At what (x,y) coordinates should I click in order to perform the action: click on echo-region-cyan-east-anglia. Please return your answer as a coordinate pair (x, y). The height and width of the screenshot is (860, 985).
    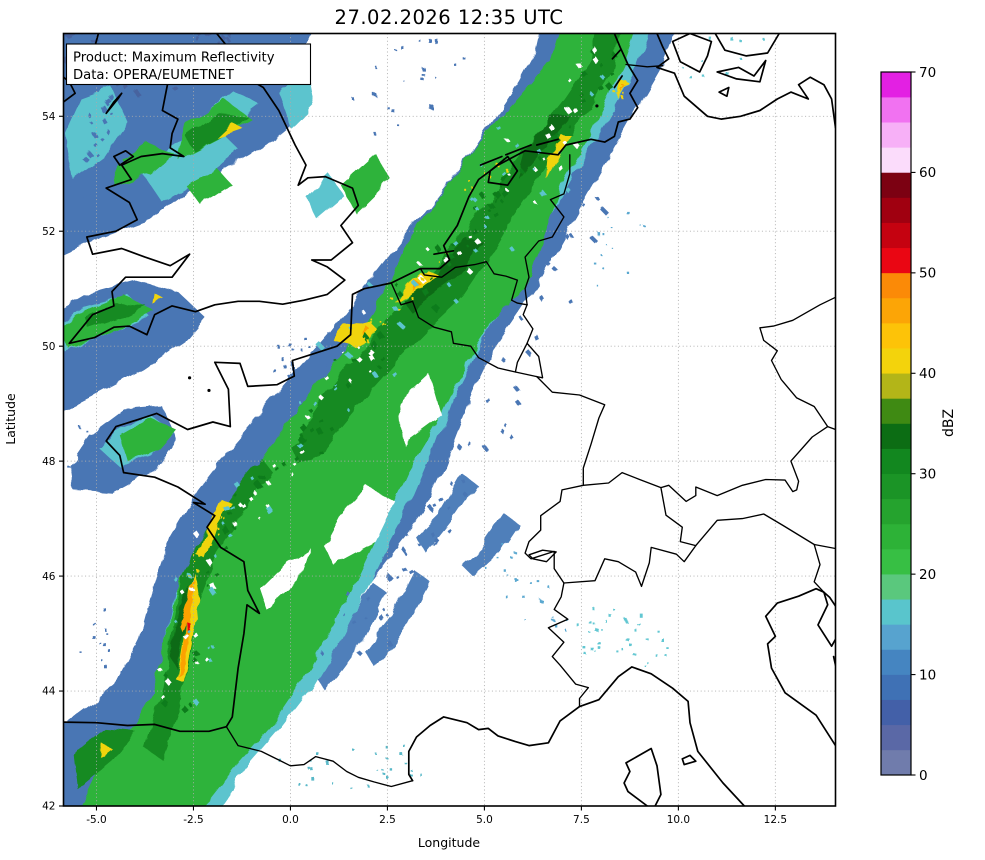
    Looking at the image, I should click on (325, 196).